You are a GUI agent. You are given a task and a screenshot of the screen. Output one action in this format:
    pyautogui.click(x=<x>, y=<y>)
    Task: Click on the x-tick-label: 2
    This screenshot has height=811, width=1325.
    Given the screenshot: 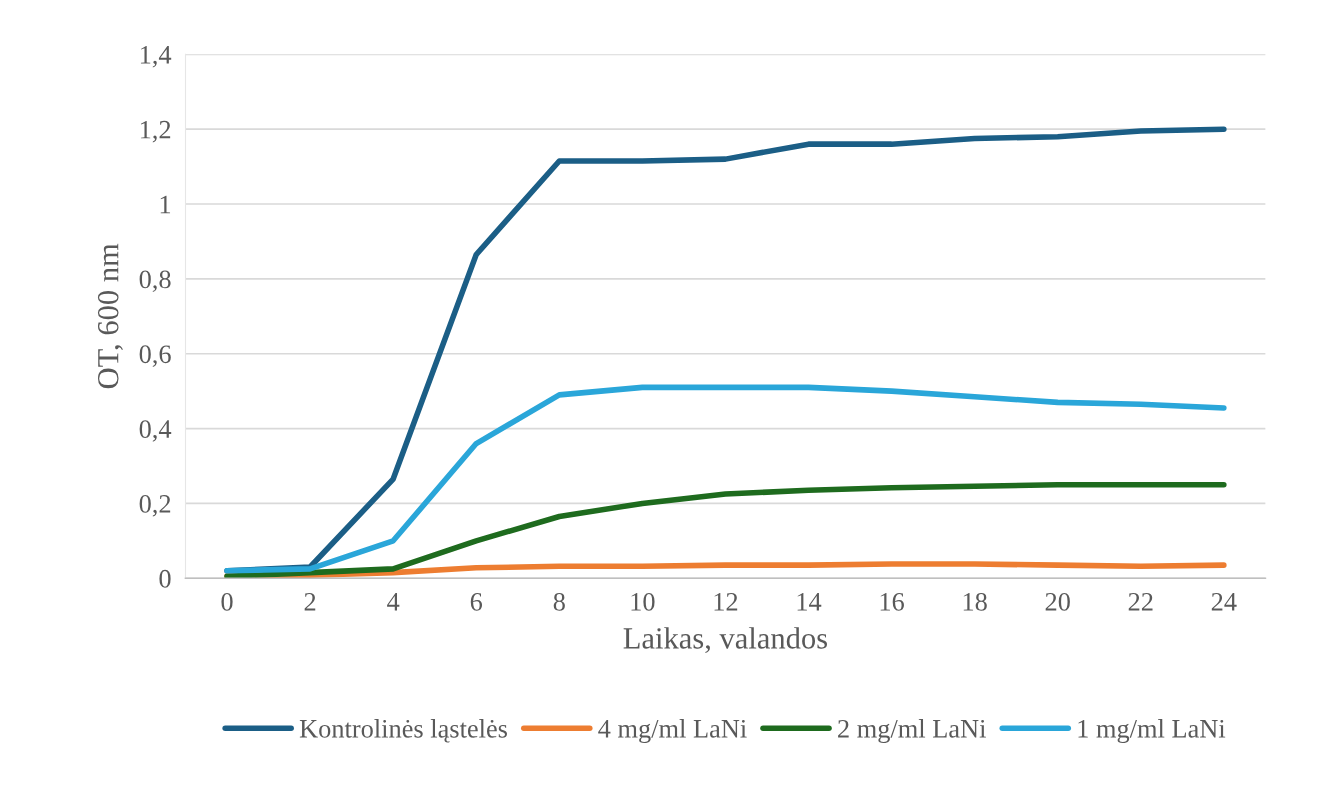 What is the action you would take?
    pyautogui.click(x=310, y=601)
    